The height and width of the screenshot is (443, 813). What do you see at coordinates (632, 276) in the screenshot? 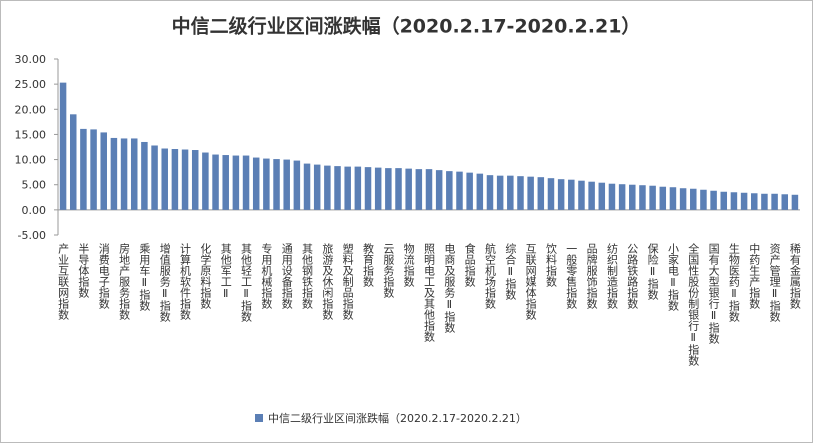
I see `x-tick-label: 公路铁路指数` at bounding box center [632, 276].